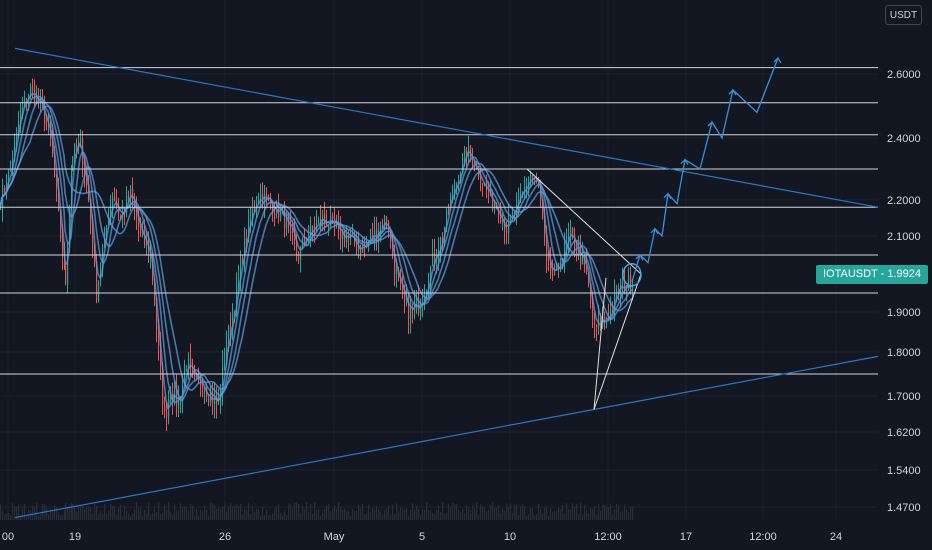 The height and width of the screenshot is (550, 932). I want to click on date-axis-label: 19, so click(75, 537).